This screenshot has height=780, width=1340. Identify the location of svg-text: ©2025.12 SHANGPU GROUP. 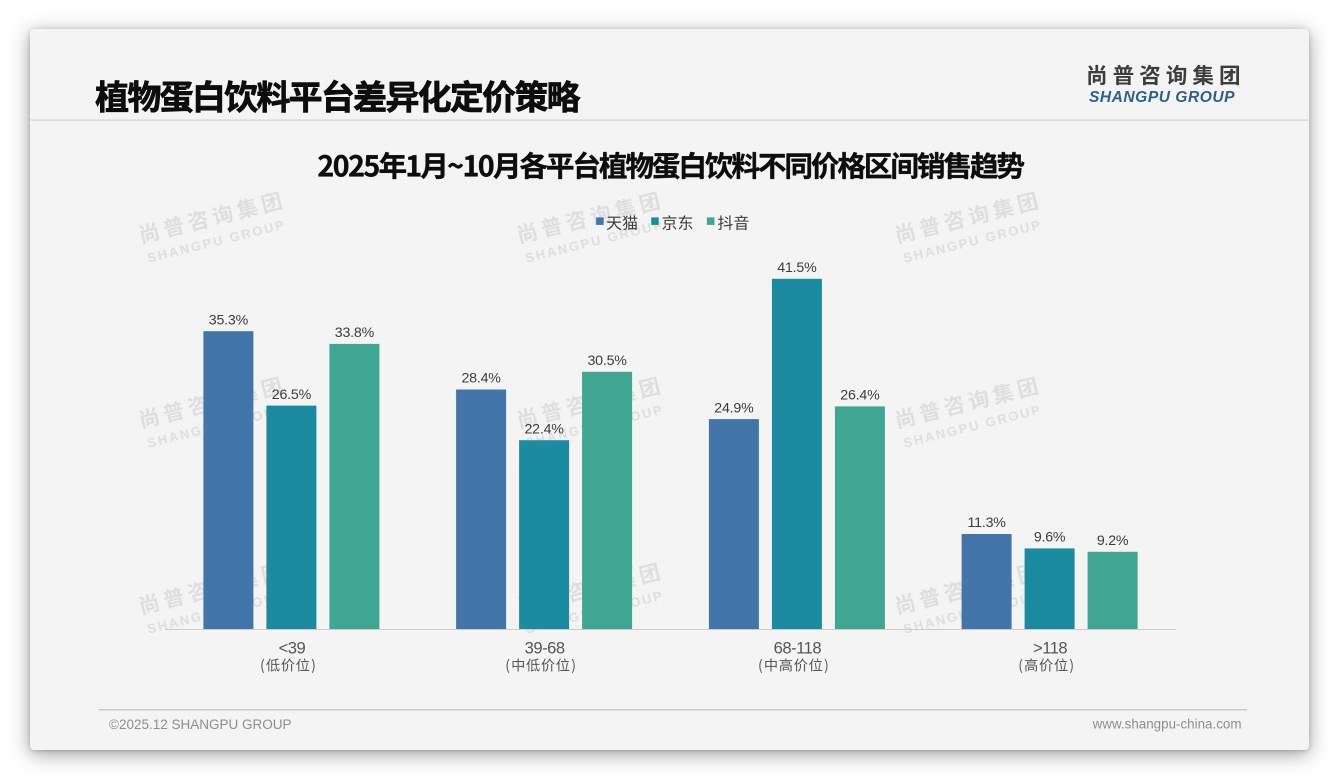
(200, 724).